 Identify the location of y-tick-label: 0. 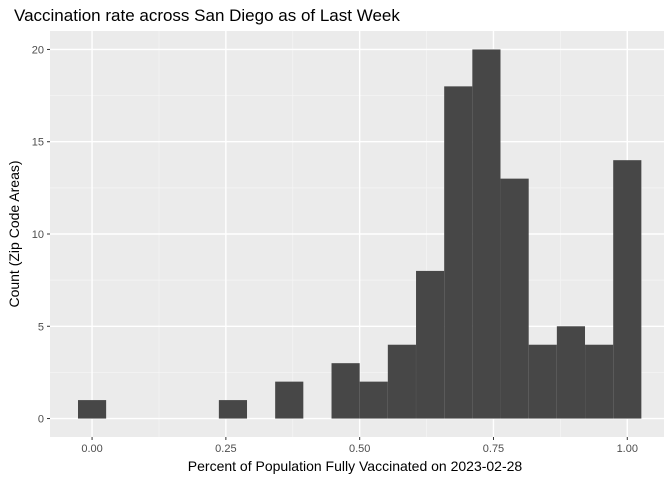
(41, 420).